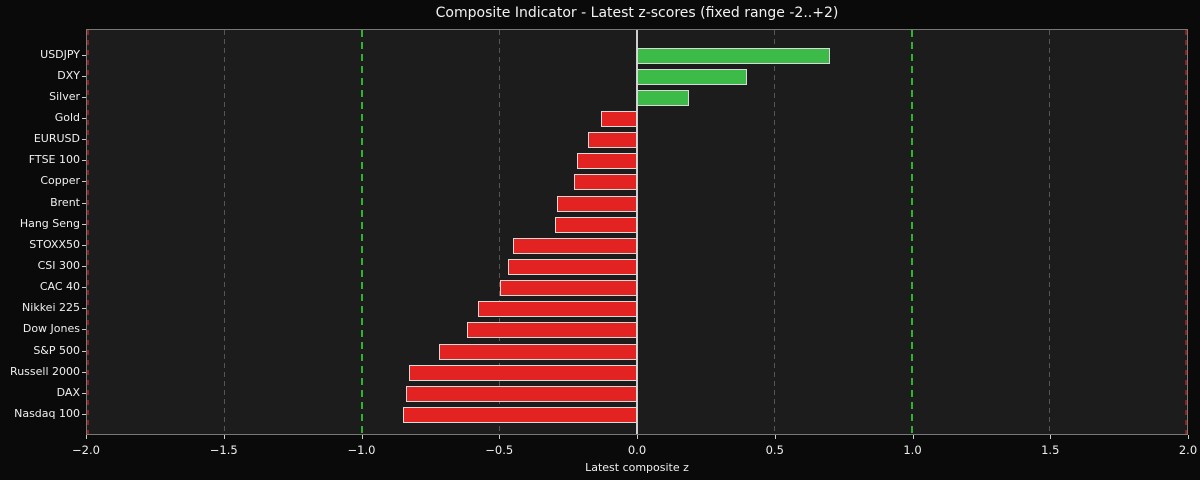 The height and width of the screenshot is (480, 1200). Describe the element at coordinates (361, 450) in the screenshot. I see `x-tick-label: −1.0` at that location.